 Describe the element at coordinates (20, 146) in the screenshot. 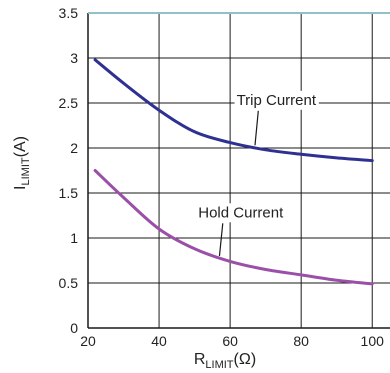

I see `y-axis-label-unit: (A)` at that location.